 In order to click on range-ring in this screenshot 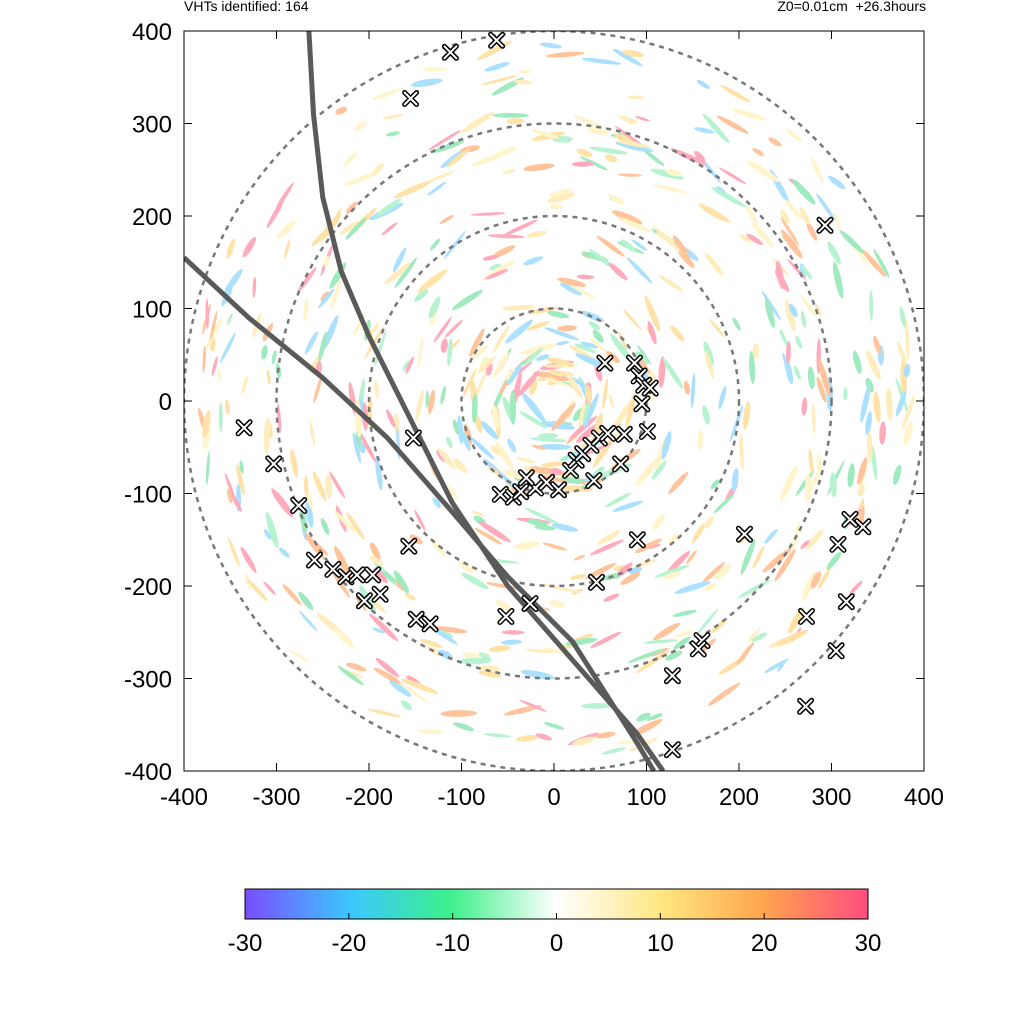, I will do `click(554, 401)`.